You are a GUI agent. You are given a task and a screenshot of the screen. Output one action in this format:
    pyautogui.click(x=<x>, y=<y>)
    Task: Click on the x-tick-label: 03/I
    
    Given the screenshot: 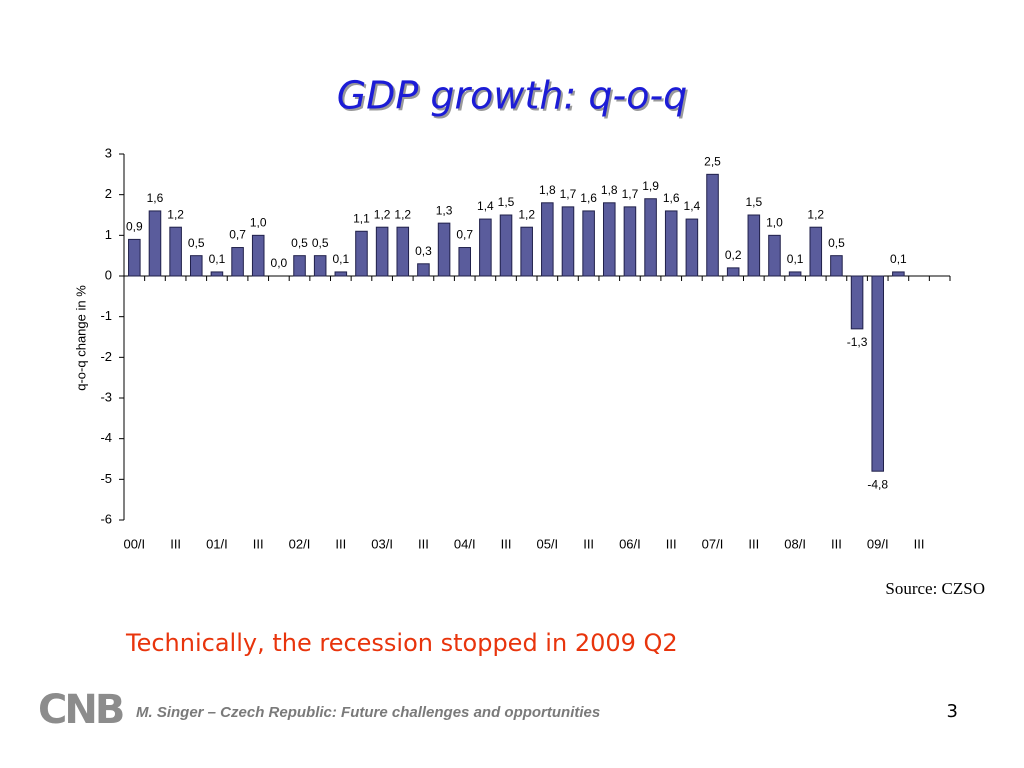 What is the action you would take?
    pyautogui.click(x=382, y=543)
    